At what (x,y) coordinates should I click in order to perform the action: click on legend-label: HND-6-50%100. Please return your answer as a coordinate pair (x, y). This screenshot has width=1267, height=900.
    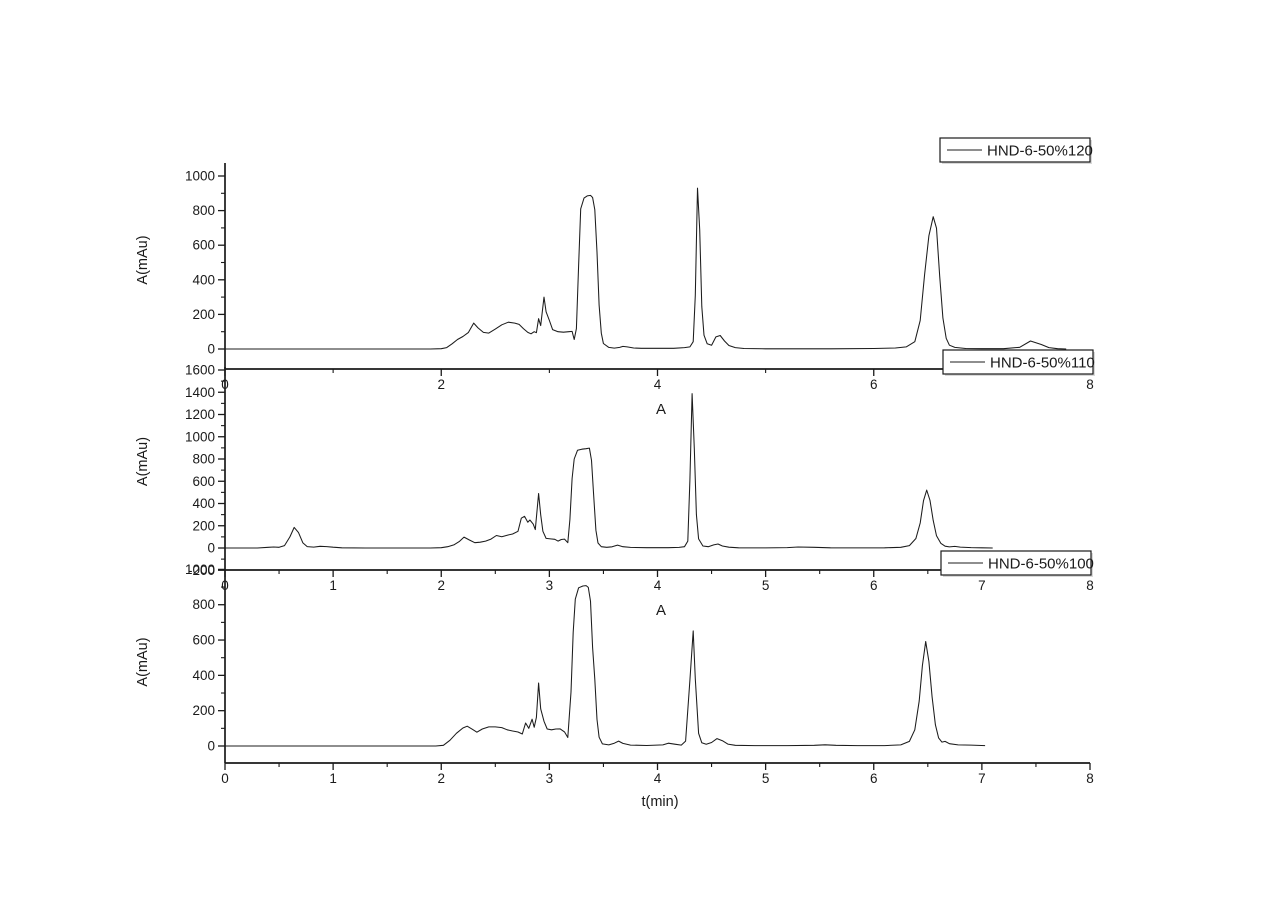
    Looking at the image, I should click on (1041, 564).